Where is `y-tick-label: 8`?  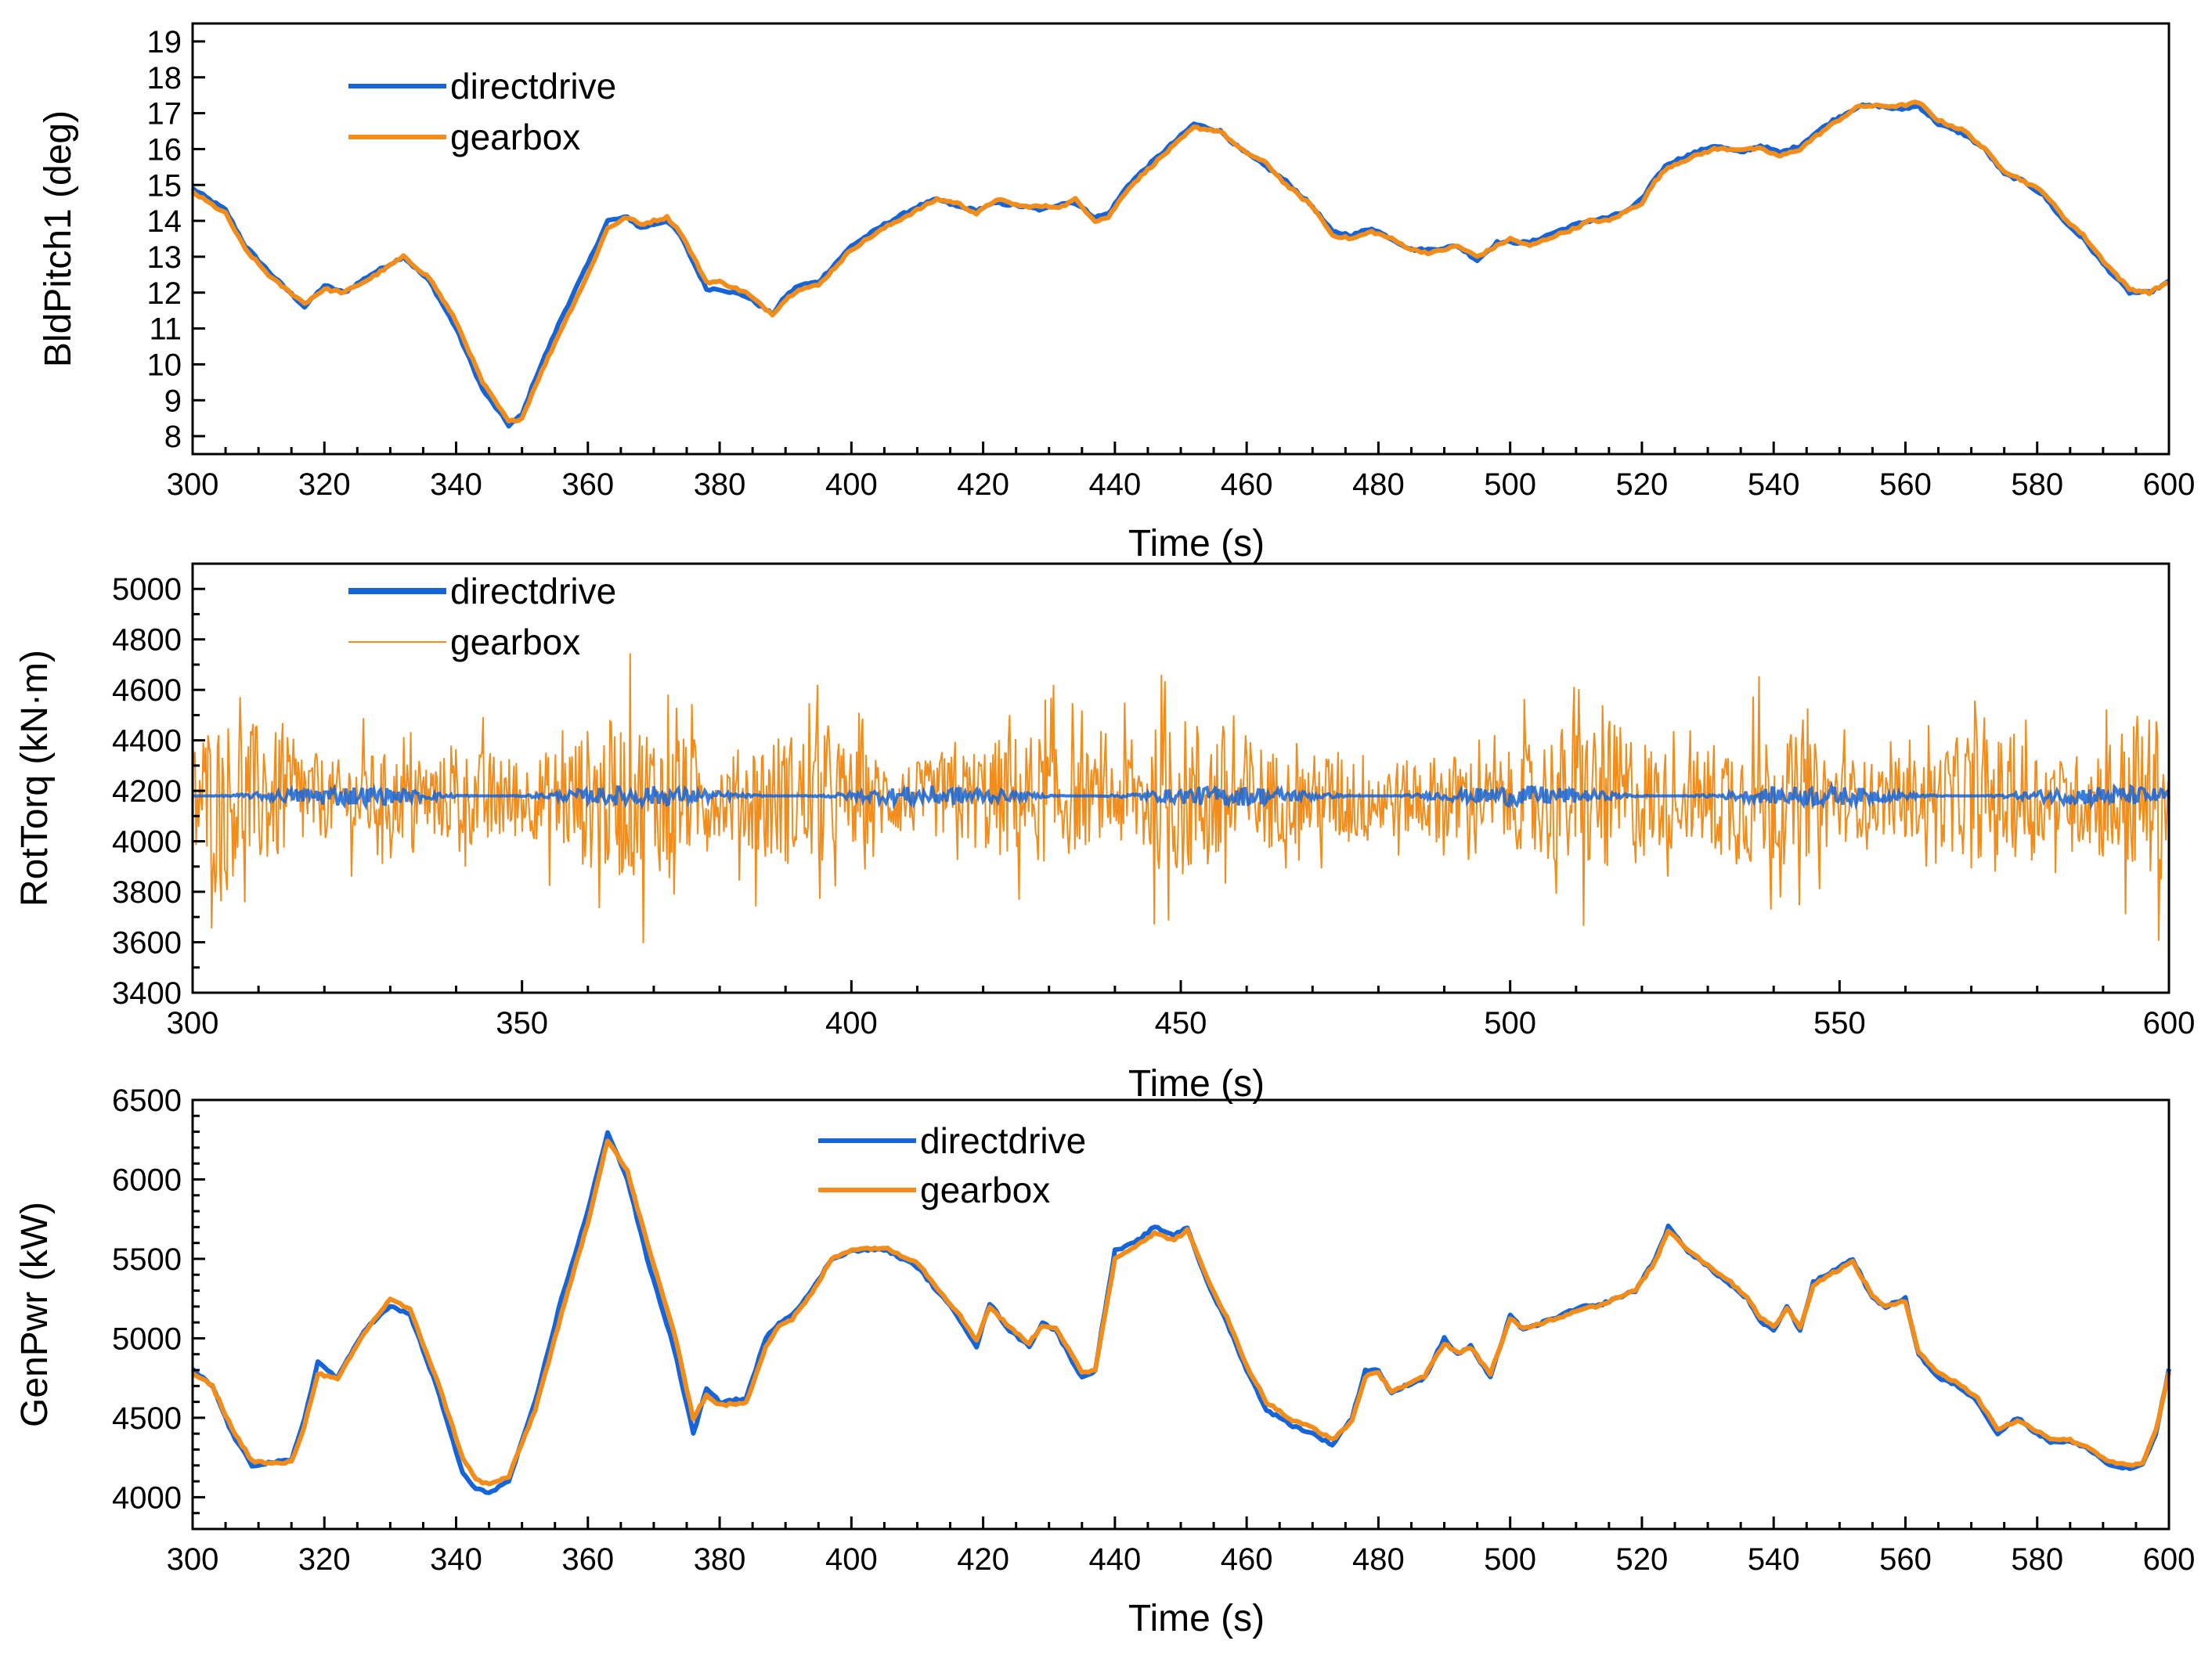
y-tick-label: 8 is located at coordinates (173, 437).